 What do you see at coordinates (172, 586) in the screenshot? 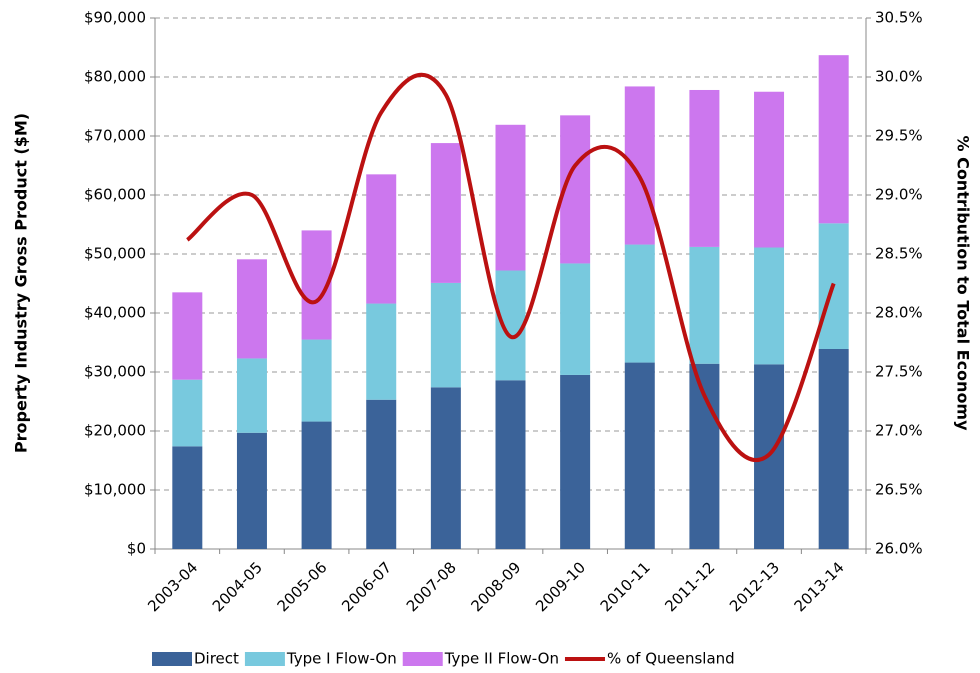
I see `x-tick-label: 2003-04` at bounding box center [172, 586].